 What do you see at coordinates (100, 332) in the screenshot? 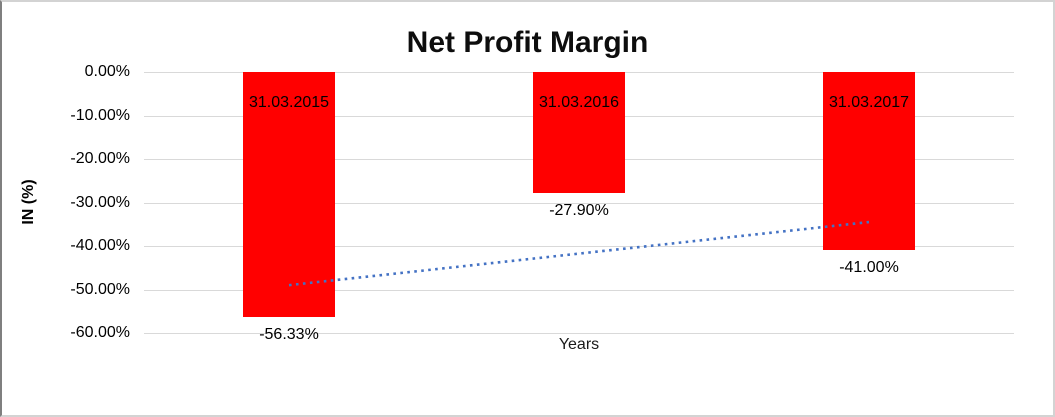
I see `y-tick-label: -60.00%` at bounding box center [100, 332].